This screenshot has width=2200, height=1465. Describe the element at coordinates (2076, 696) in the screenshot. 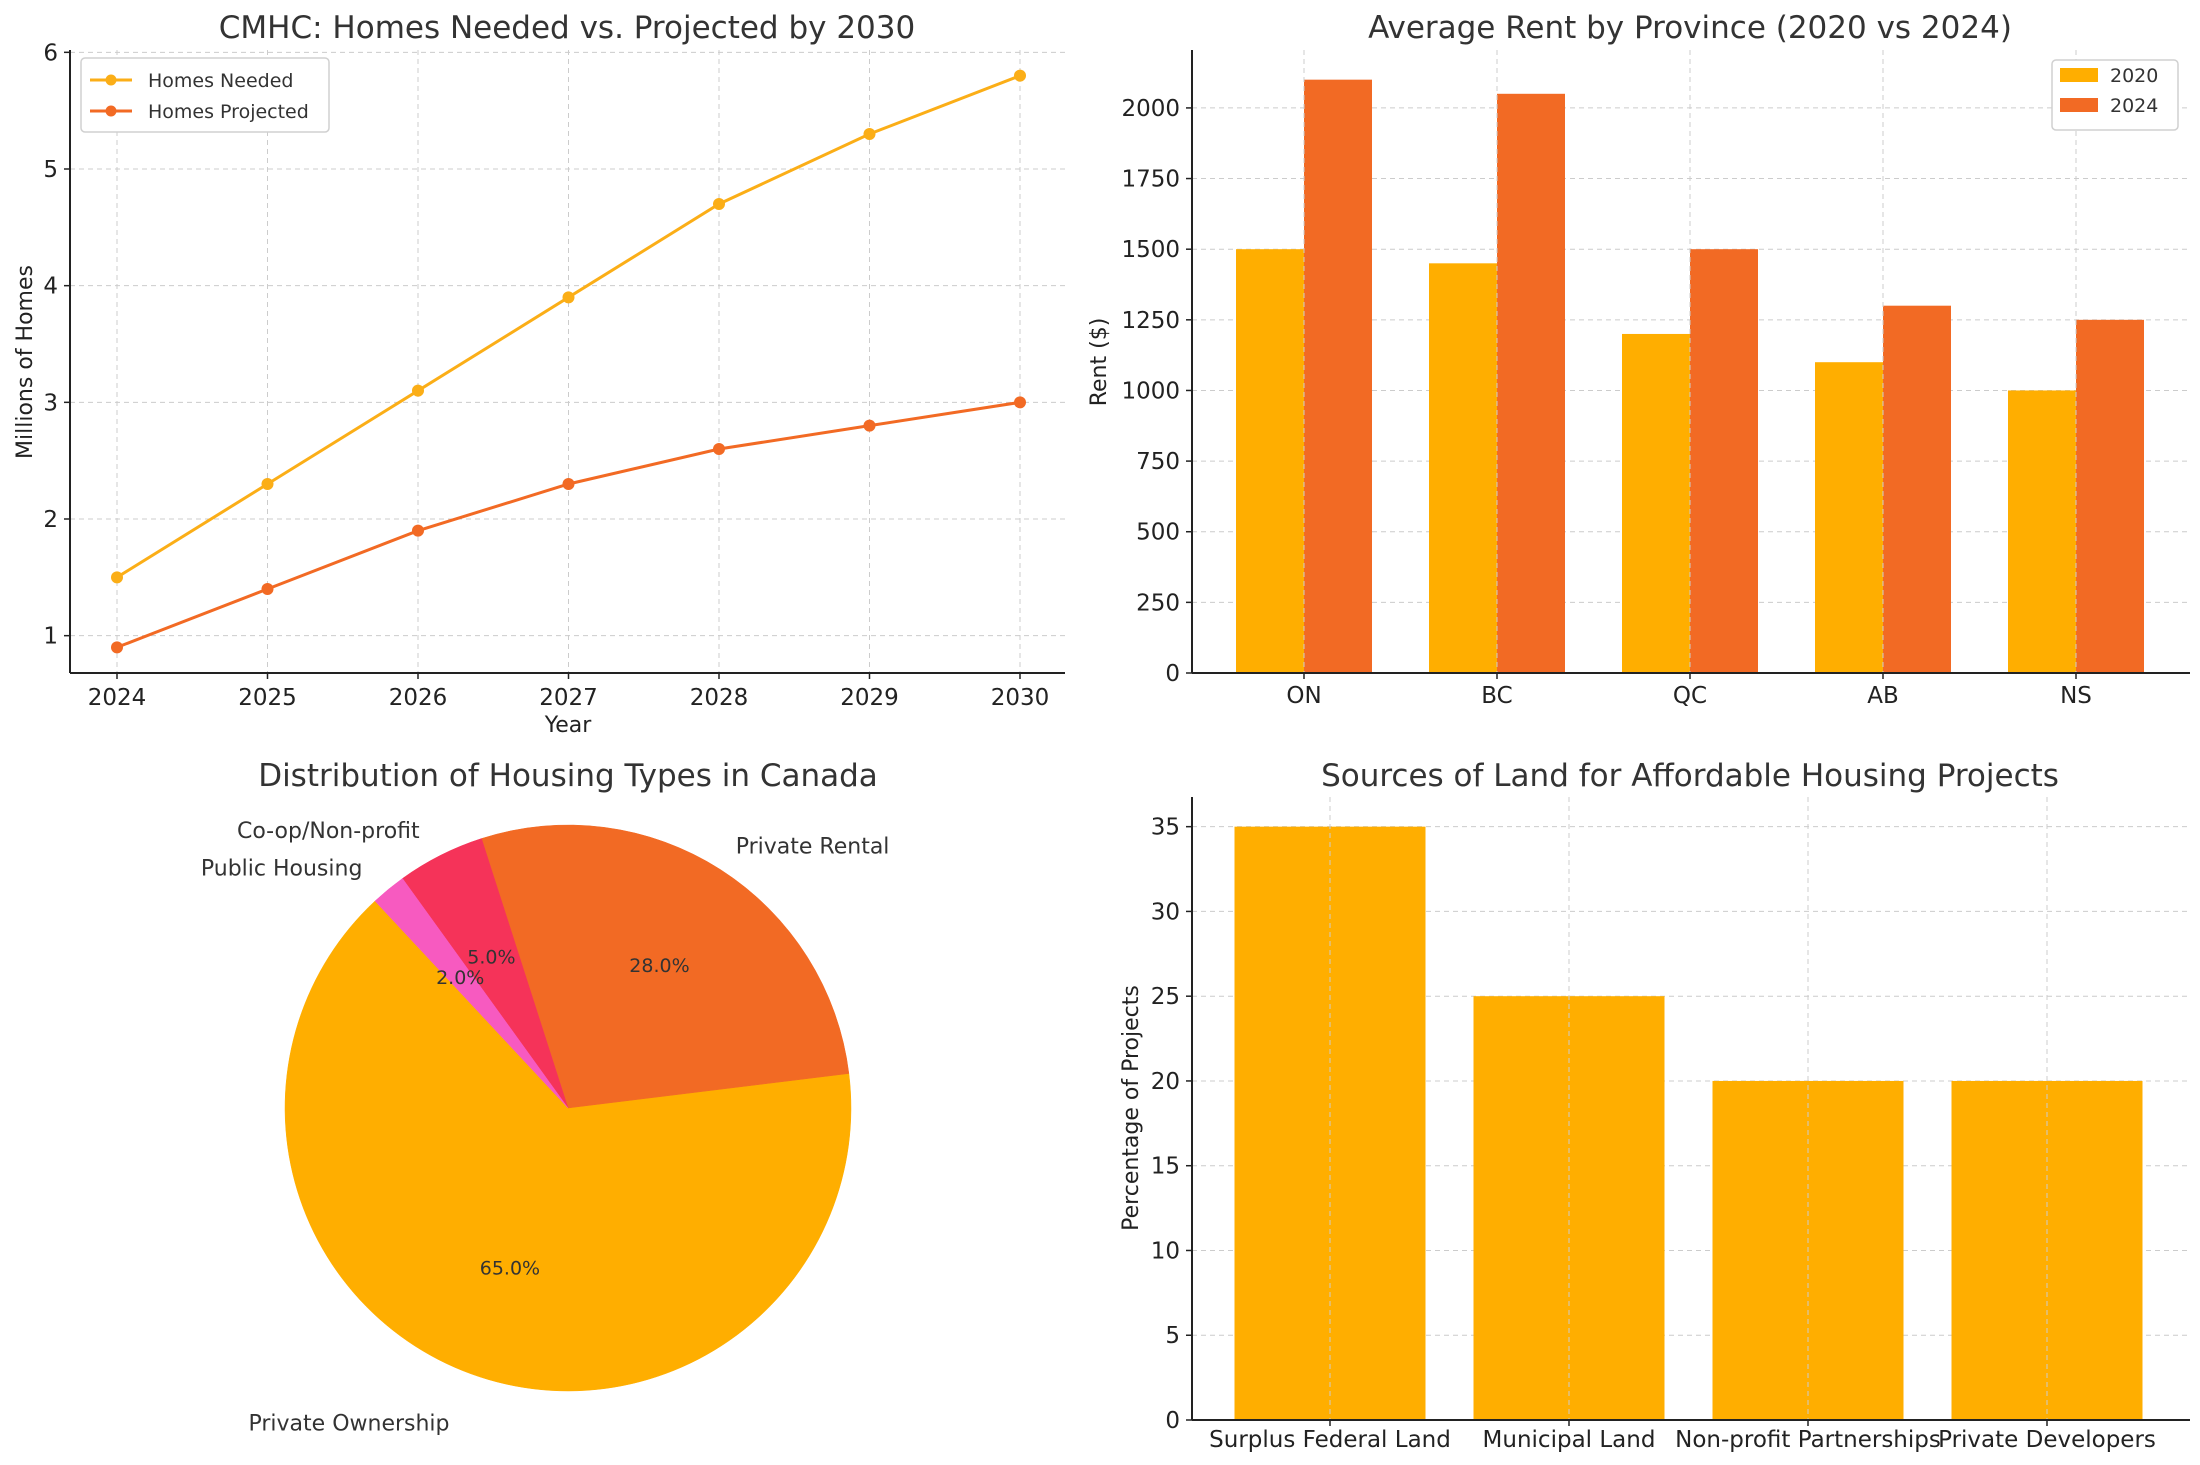

I see `x-tick-label: NS` at that location.